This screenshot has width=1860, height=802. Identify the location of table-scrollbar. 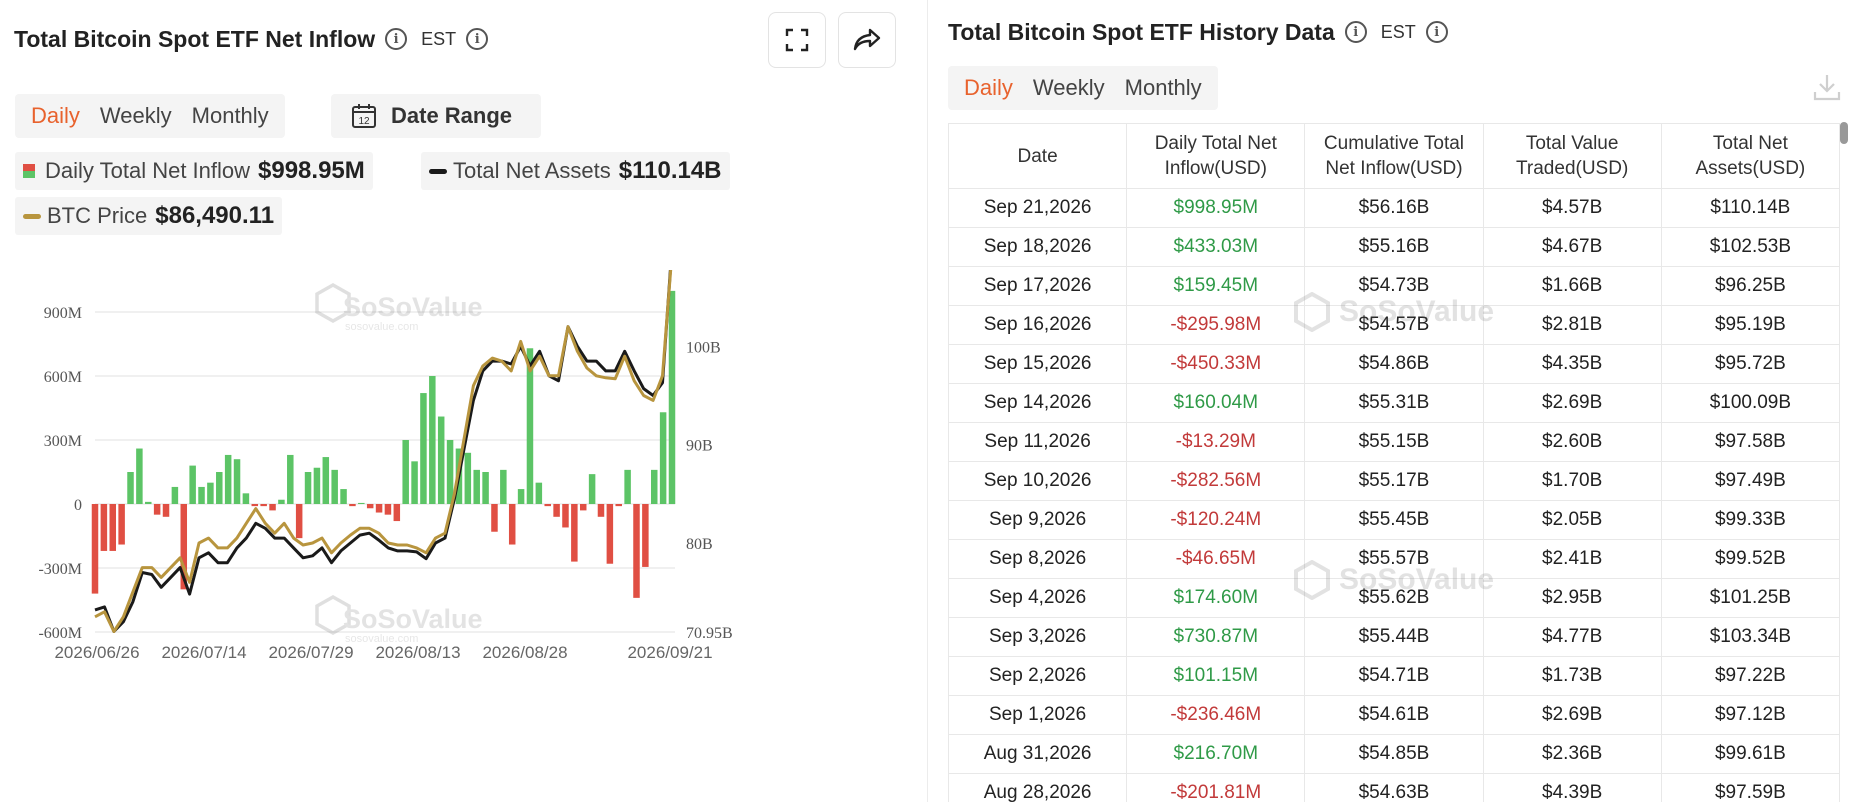
(1844, 133).